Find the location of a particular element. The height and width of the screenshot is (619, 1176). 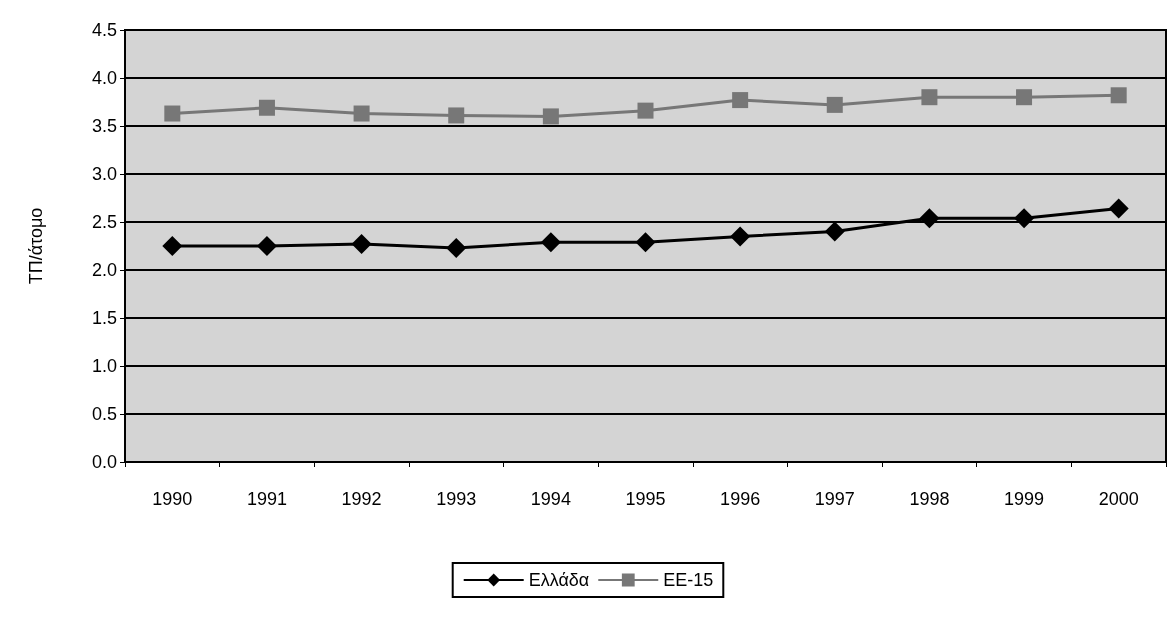

y-tick-label: 4.0 is located at coordinates (104, 78).